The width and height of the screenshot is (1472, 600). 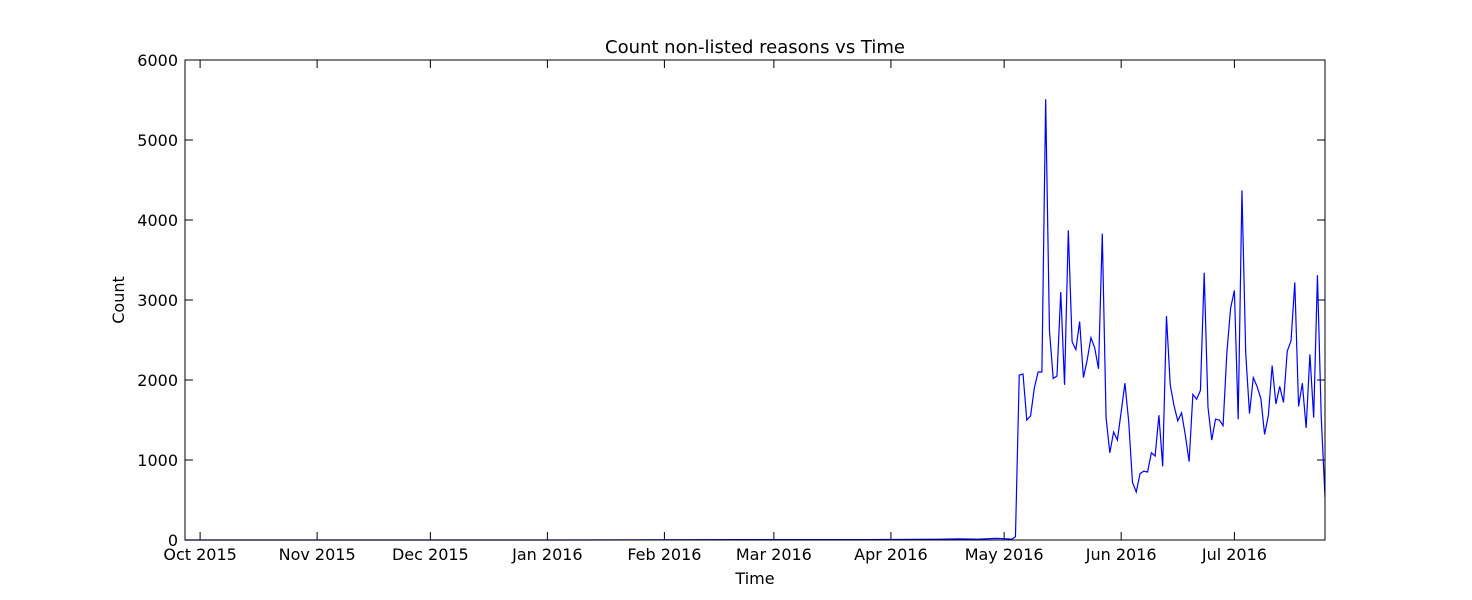 I want to click on x-tick-label: Apr 2016, so click(x=890, y=554).